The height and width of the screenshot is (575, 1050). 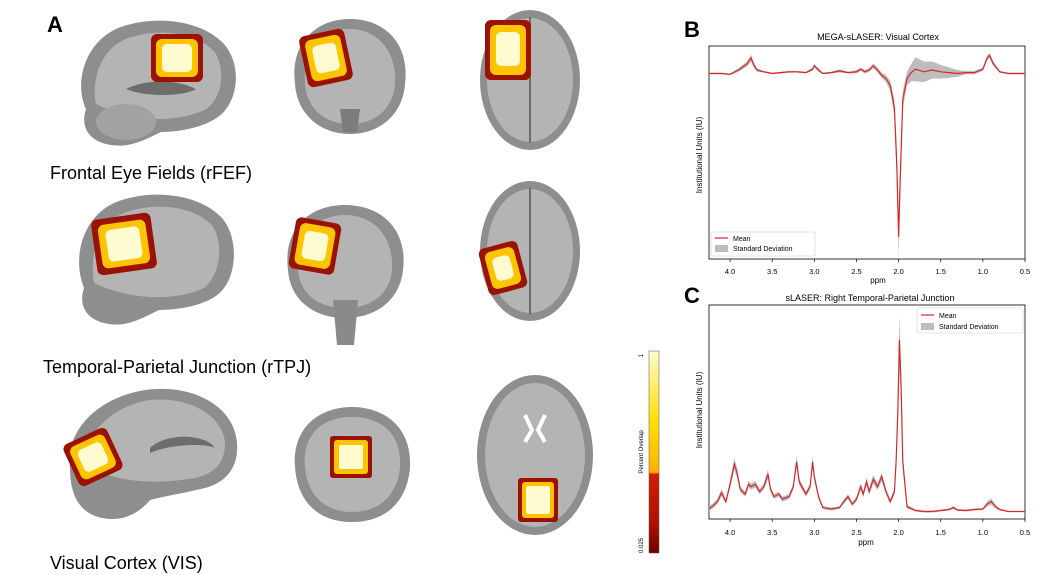 I want to click on brain-sagittal-rtpj, so click(x=156, y=259).